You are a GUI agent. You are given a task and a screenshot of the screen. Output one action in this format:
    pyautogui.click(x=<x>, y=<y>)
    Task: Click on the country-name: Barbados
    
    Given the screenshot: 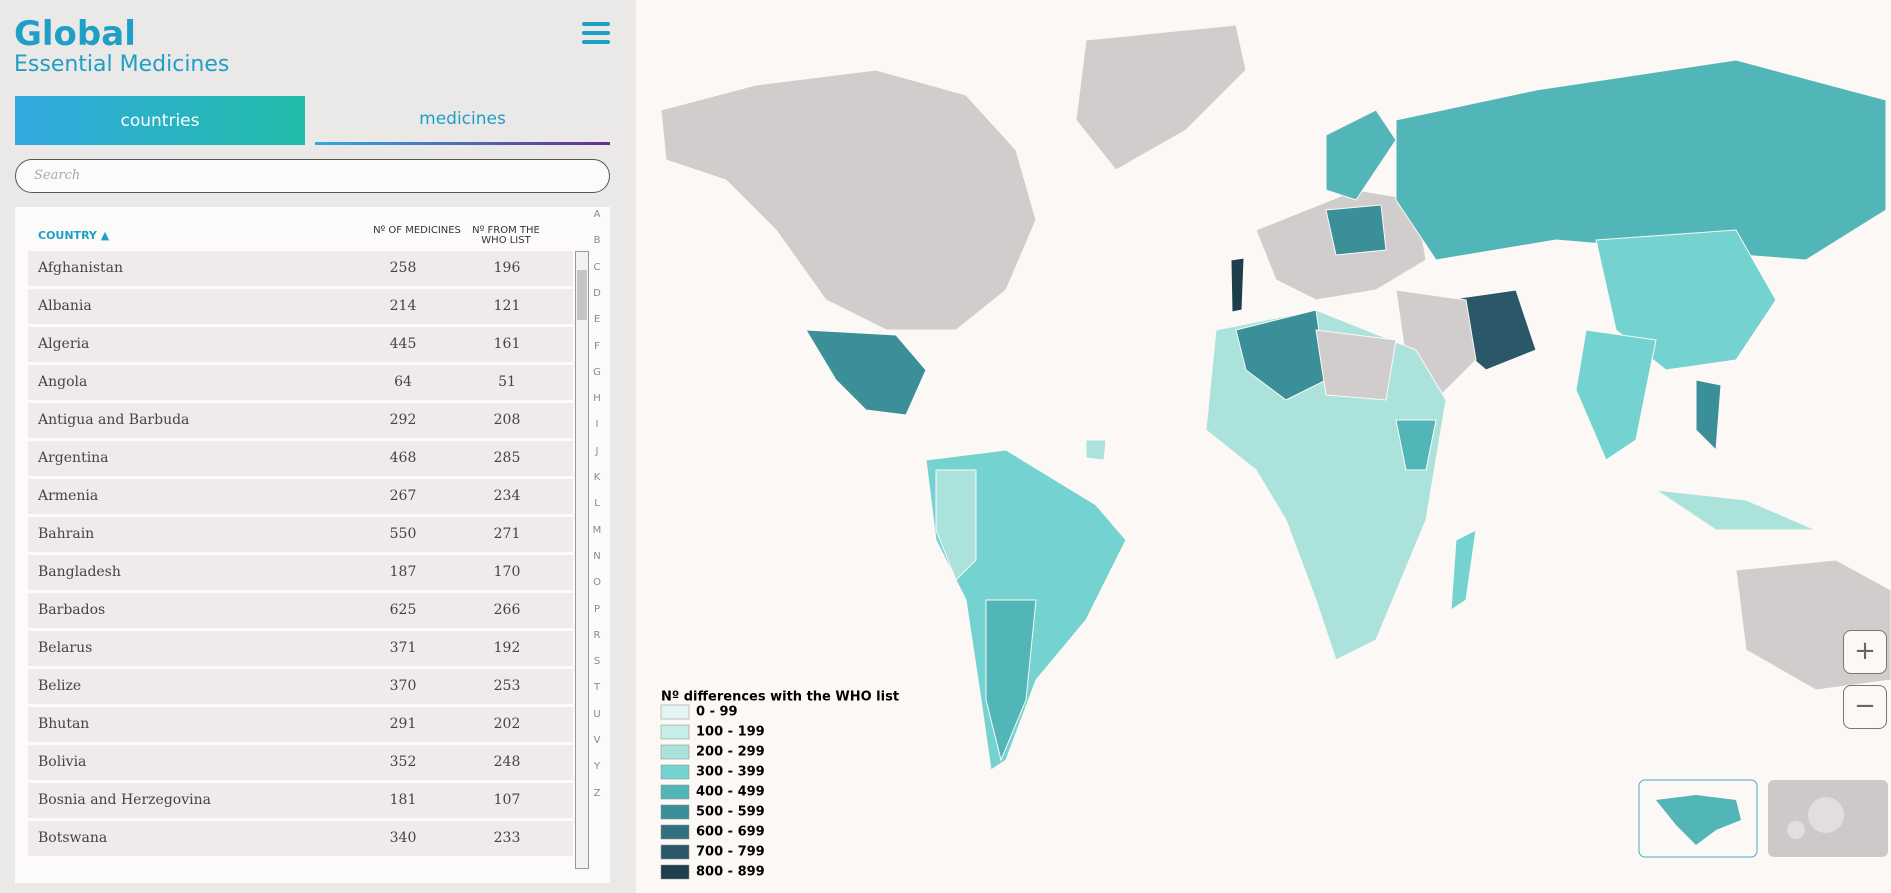 What is the action you would take?
    pyautogui.click(x=72, y=610)
    